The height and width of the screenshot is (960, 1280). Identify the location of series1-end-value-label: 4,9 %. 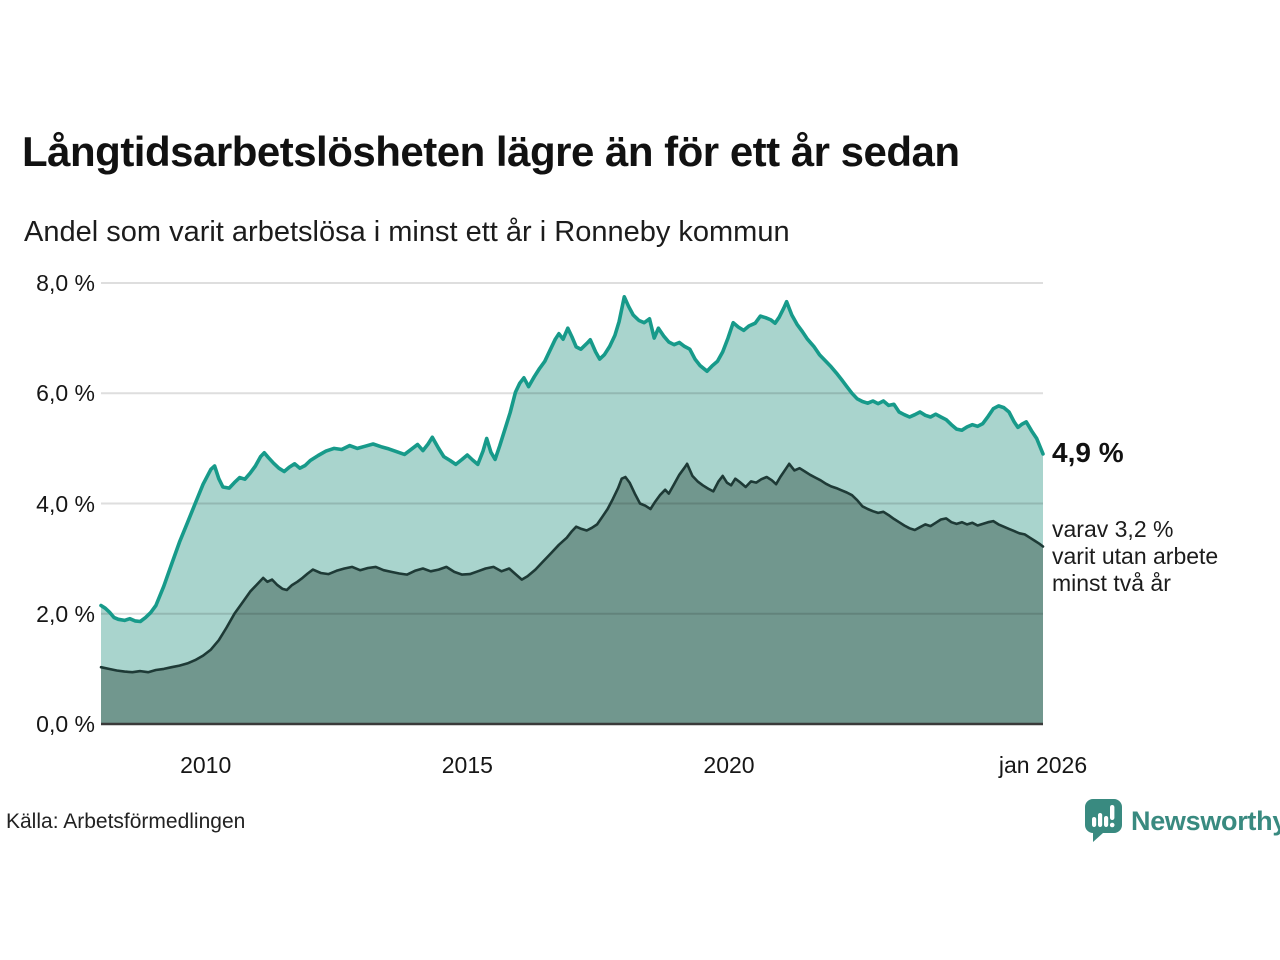
(1088, 452).